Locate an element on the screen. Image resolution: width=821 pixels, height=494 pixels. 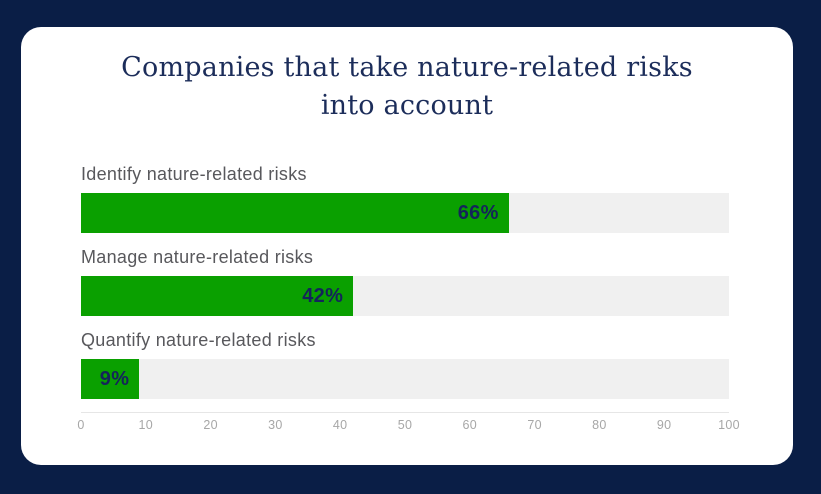
x-axis-tick-label: 60 is located at coordinates (470, 425).